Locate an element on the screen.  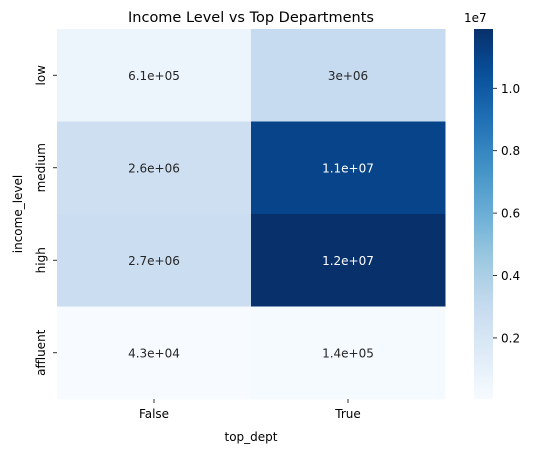
x-tick-label: False is located at coordinates (154, 414).